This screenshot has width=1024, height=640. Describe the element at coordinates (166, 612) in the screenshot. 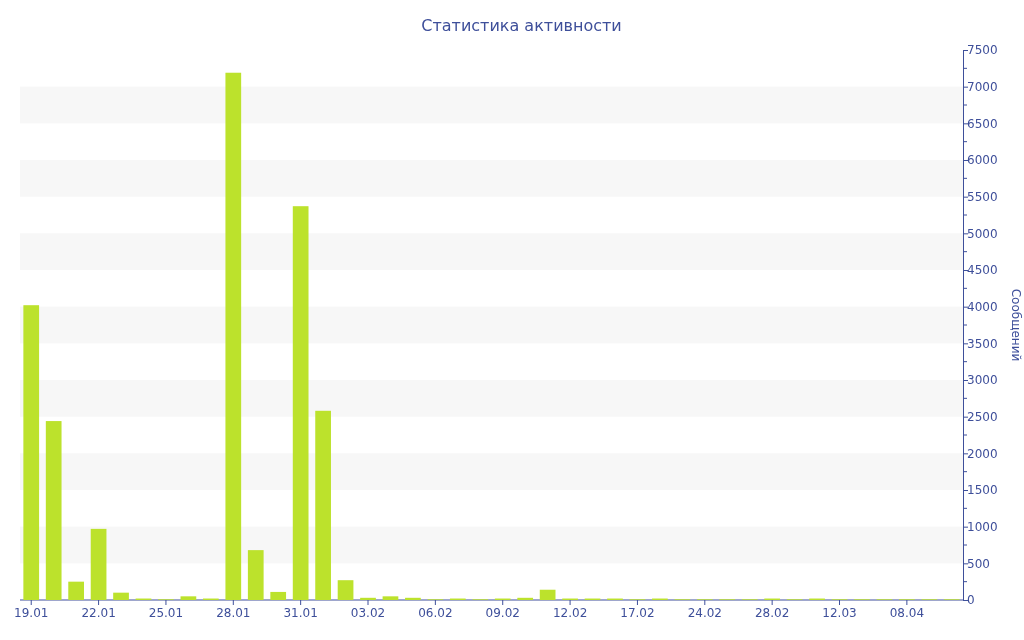

I see `x-tick-label: 25.01` at that location.